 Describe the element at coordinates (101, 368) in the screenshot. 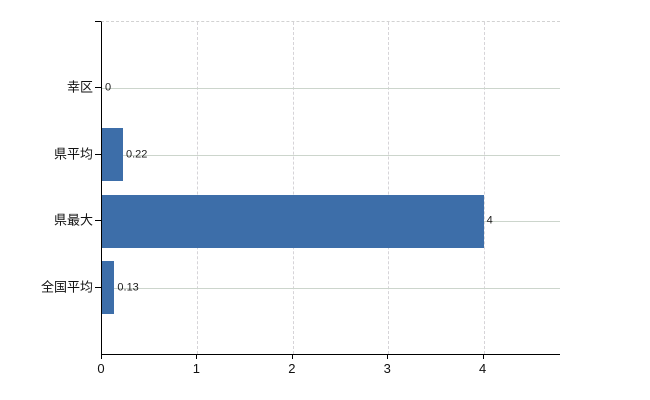

I see `x-axis-label: 0` at that location.